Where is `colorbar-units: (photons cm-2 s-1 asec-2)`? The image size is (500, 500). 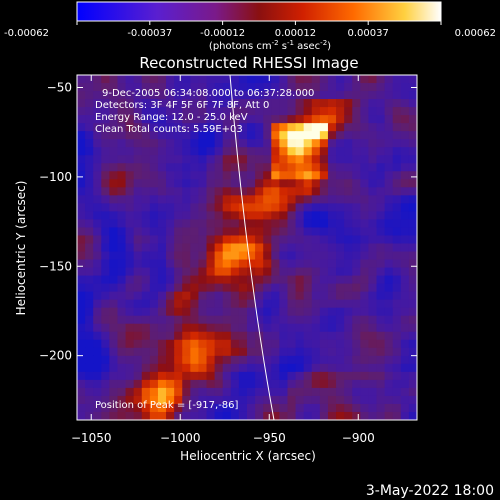
colorbar-units: (photons cm-2 s-1 asec-2) is located at coordinates (270, 45).